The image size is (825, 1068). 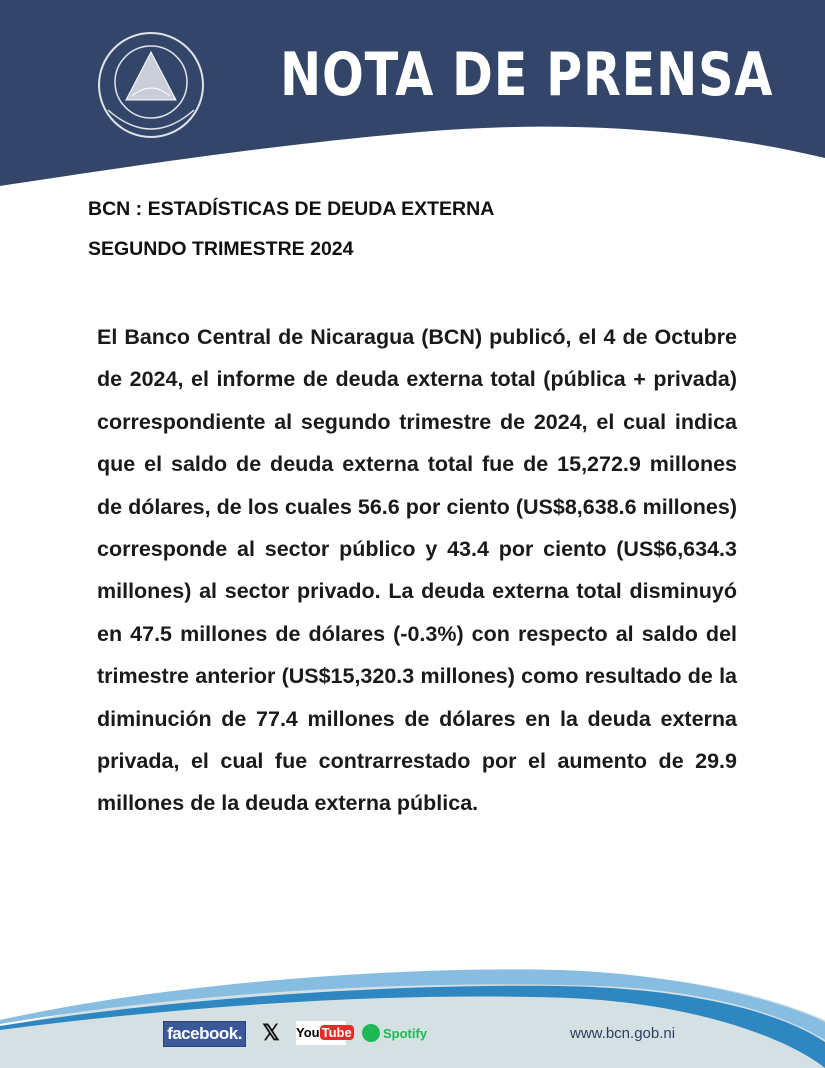 I want to click on spotify-link: Spotify, so click(x=397, y=1033).